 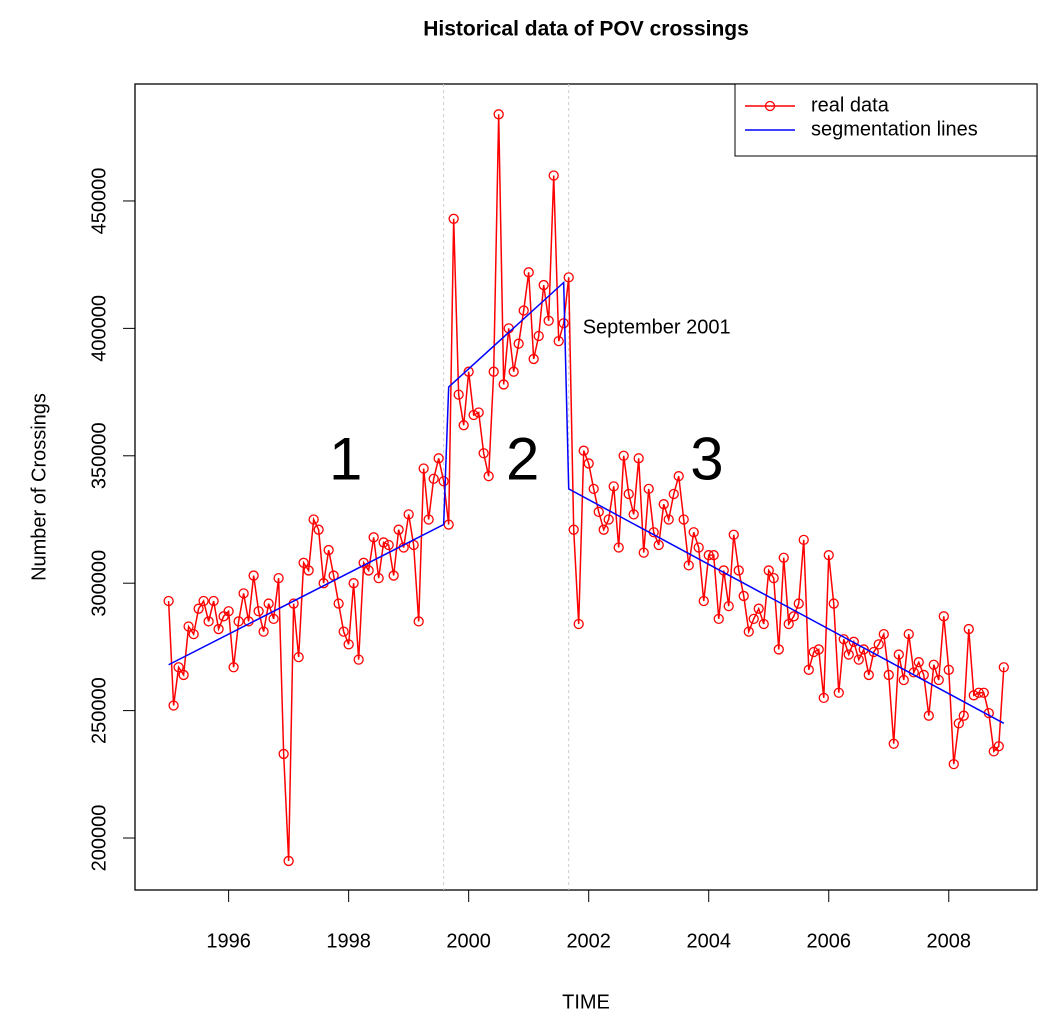 I want to click on annotation: 1, so click(x=345, y=458).